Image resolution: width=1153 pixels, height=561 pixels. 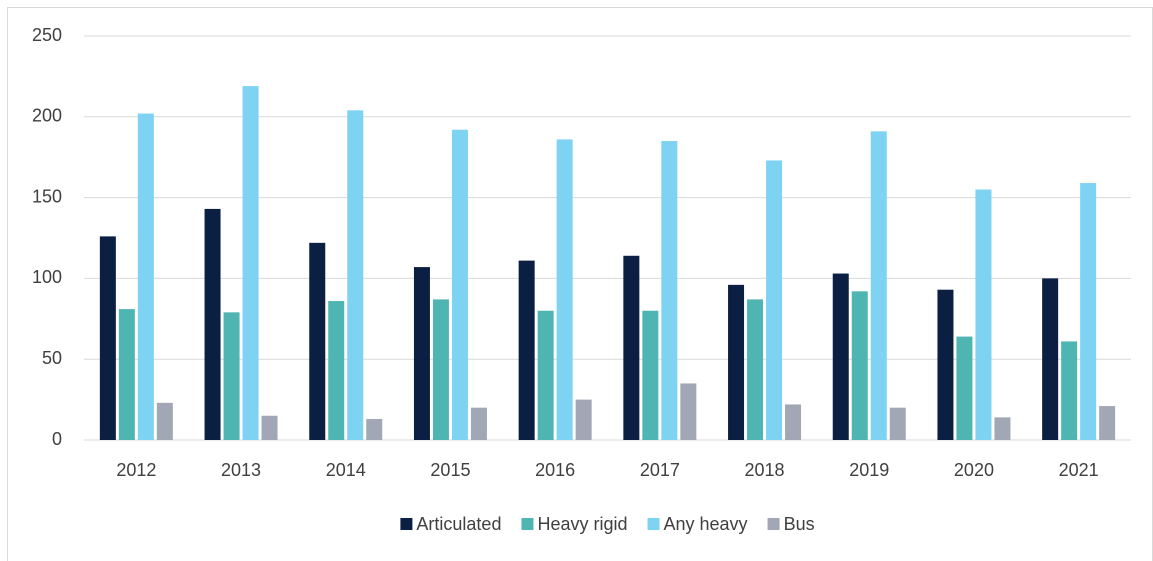 I want to click on legend-label: Bus, so click(x=799, y=524).